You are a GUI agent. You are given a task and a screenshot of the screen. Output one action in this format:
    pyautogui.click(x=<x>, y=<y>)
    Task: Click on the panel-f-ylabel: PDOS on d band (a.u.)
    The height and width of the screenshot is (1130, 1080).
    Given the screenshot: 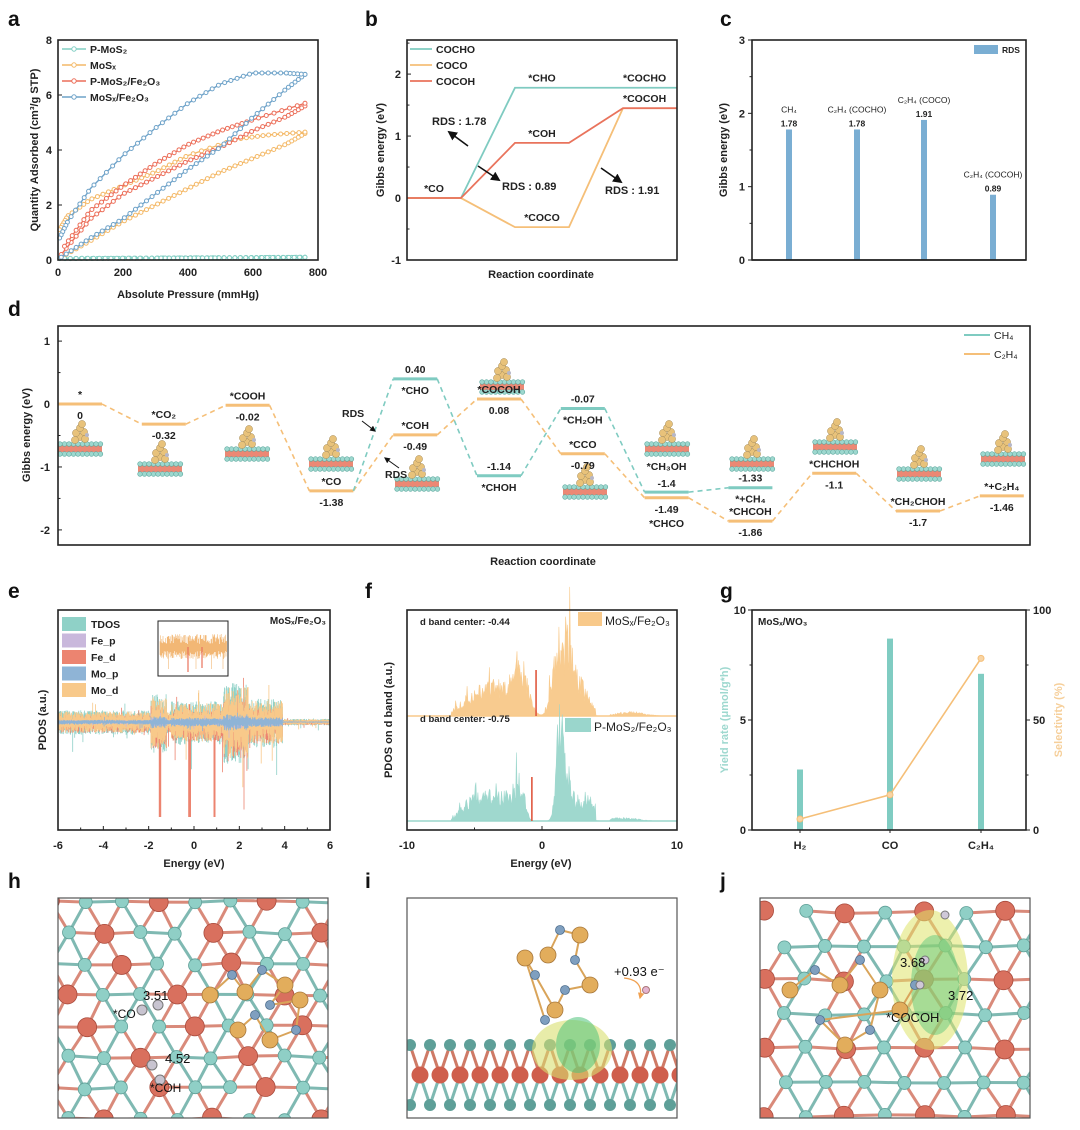 What is the action you would take?
    pyautogui.click(x=389, y=720)
    